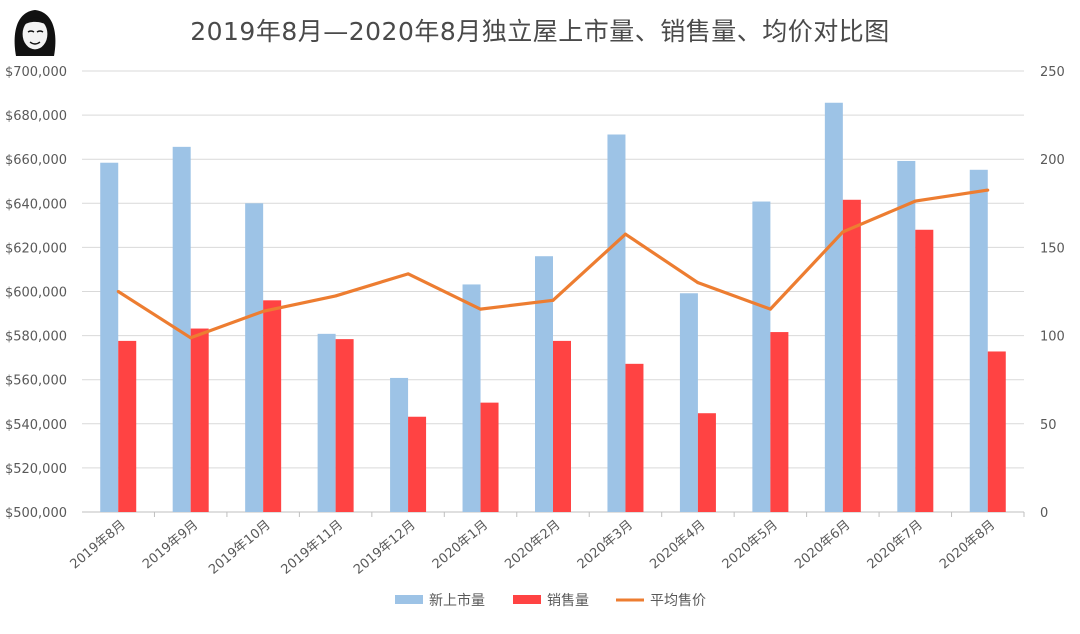 This screenshot has height=634, width=1080. Describe the element at coordinates (1052, 337) in the screenshot. I see `y-right-tick-label: 100` at that location.